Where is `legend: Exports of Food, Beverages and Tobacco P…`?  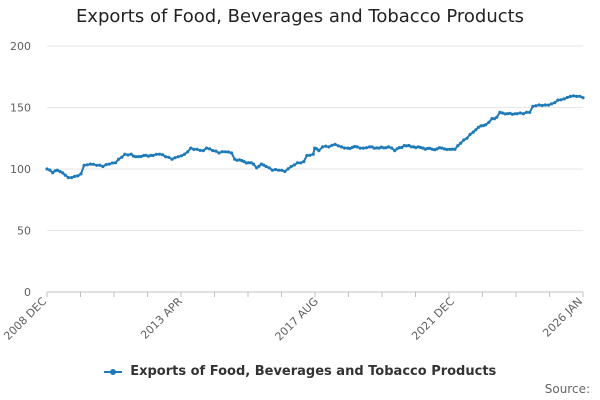
legend: Exports of Food, Beverages and Tobacco P… is located at coordinates (300, 371).